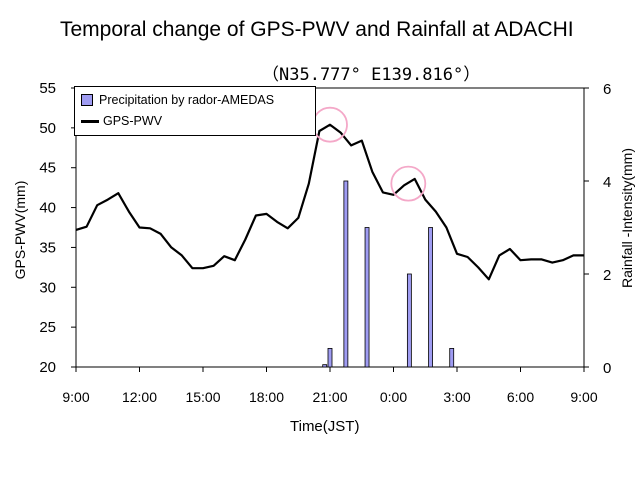 The height and width of the screenshot is (480, 640). I want to click on left-y-tick-label: 55, so click(47, 88).